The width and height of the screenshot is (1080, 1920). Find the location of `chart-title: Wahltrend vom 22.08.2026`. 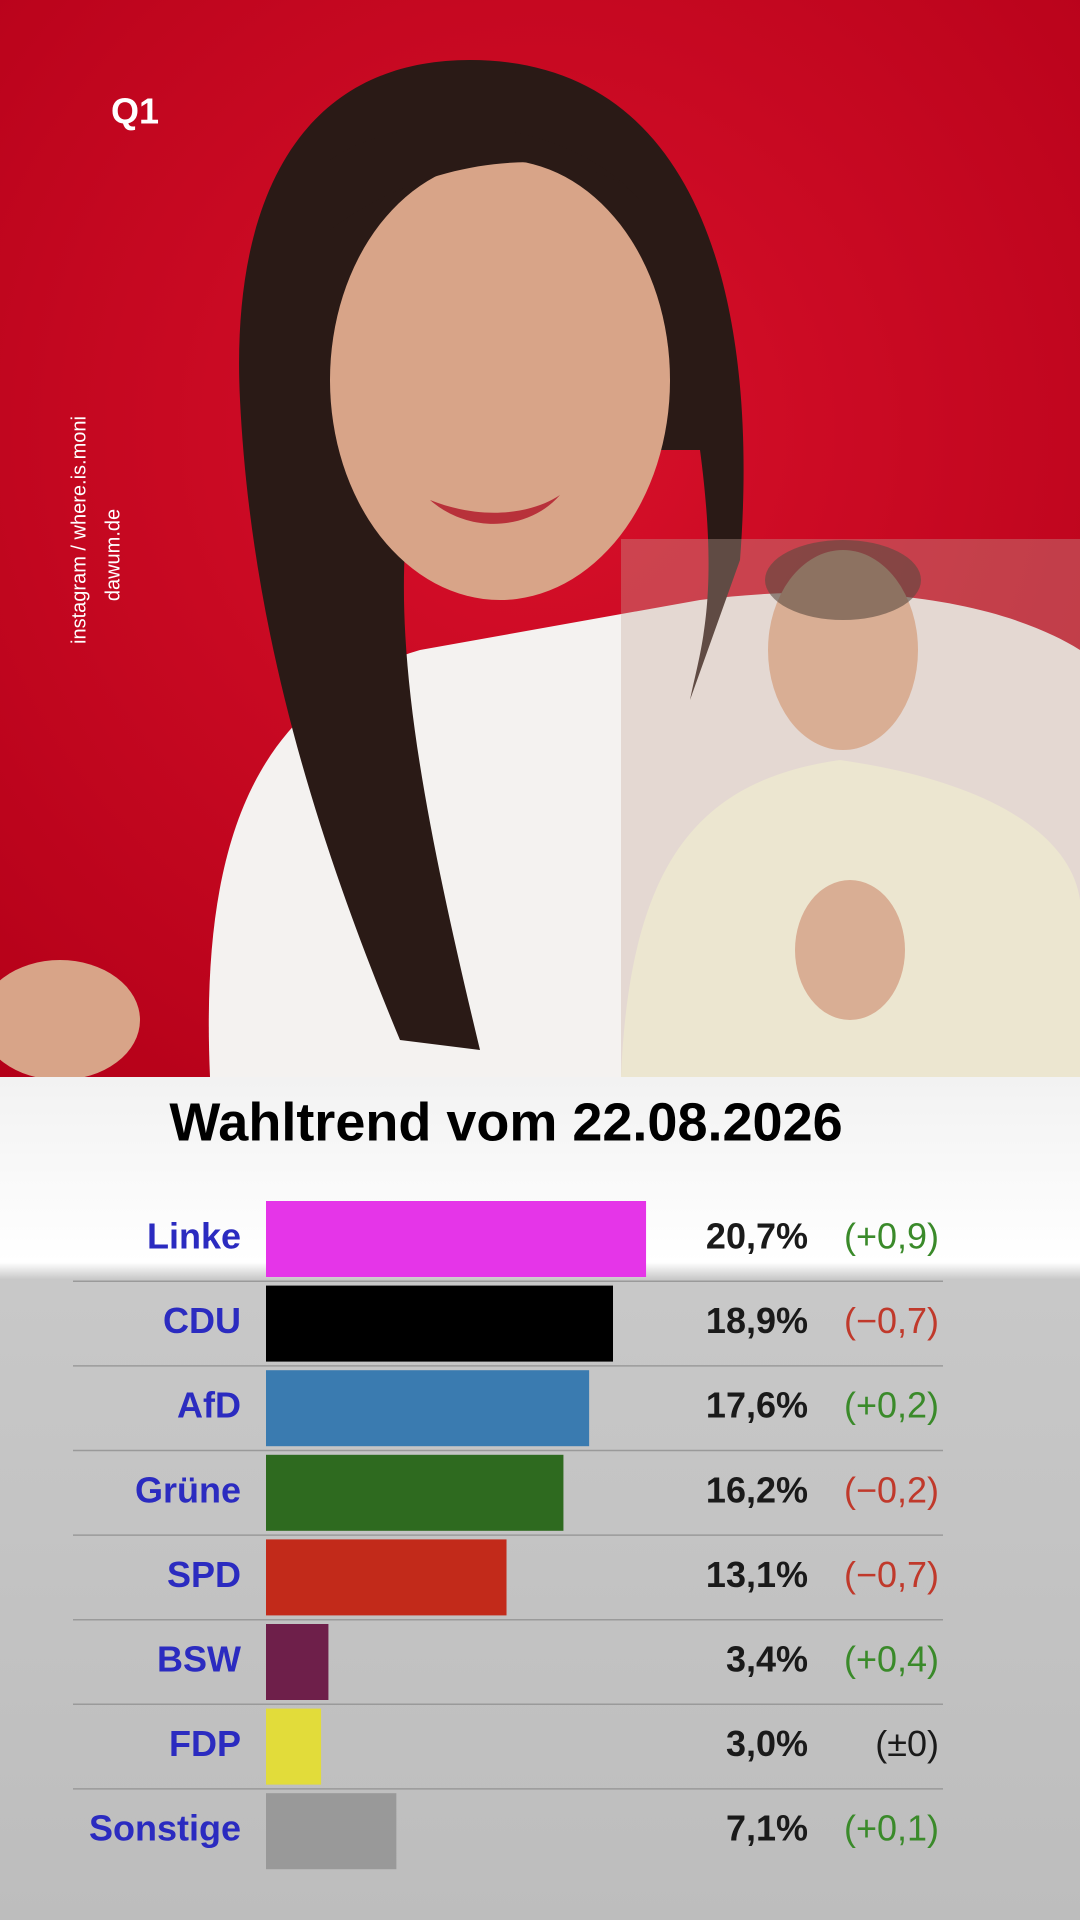

chart-title: Wahltrend vom 22.08.2026 is located at coordinates (505, 1122).